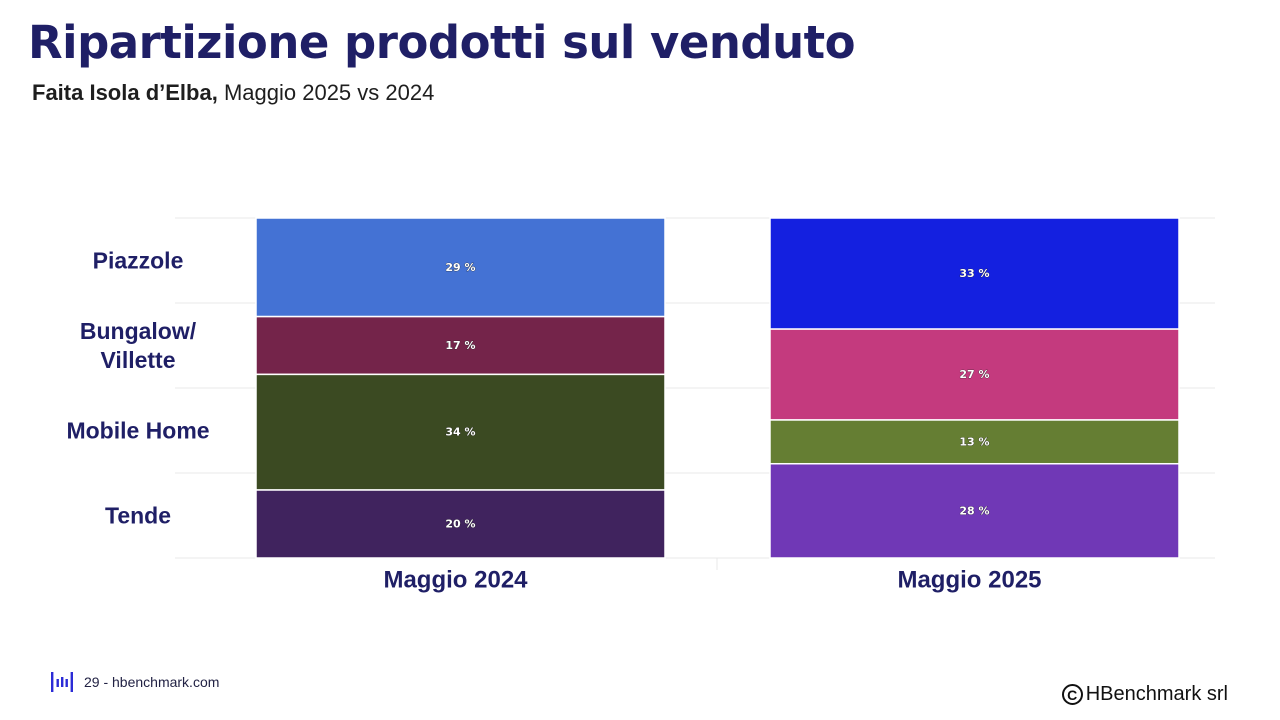 This screenshot has width=1280, height=720. I want to click on segment-label: 17 %, so click(460, 345).